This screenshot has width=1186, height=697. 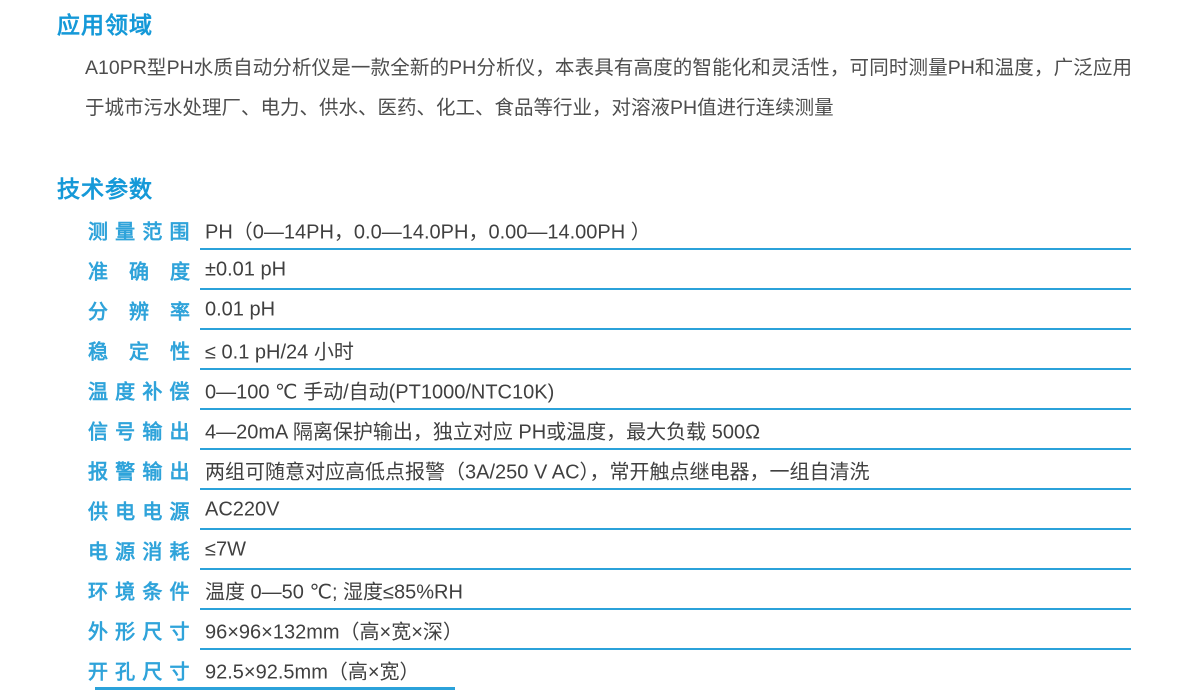 What do you see at coordinates (242, 509) in the screenshot?
I see `spec-row-value: AC220V` at bounding box center [242, 509].